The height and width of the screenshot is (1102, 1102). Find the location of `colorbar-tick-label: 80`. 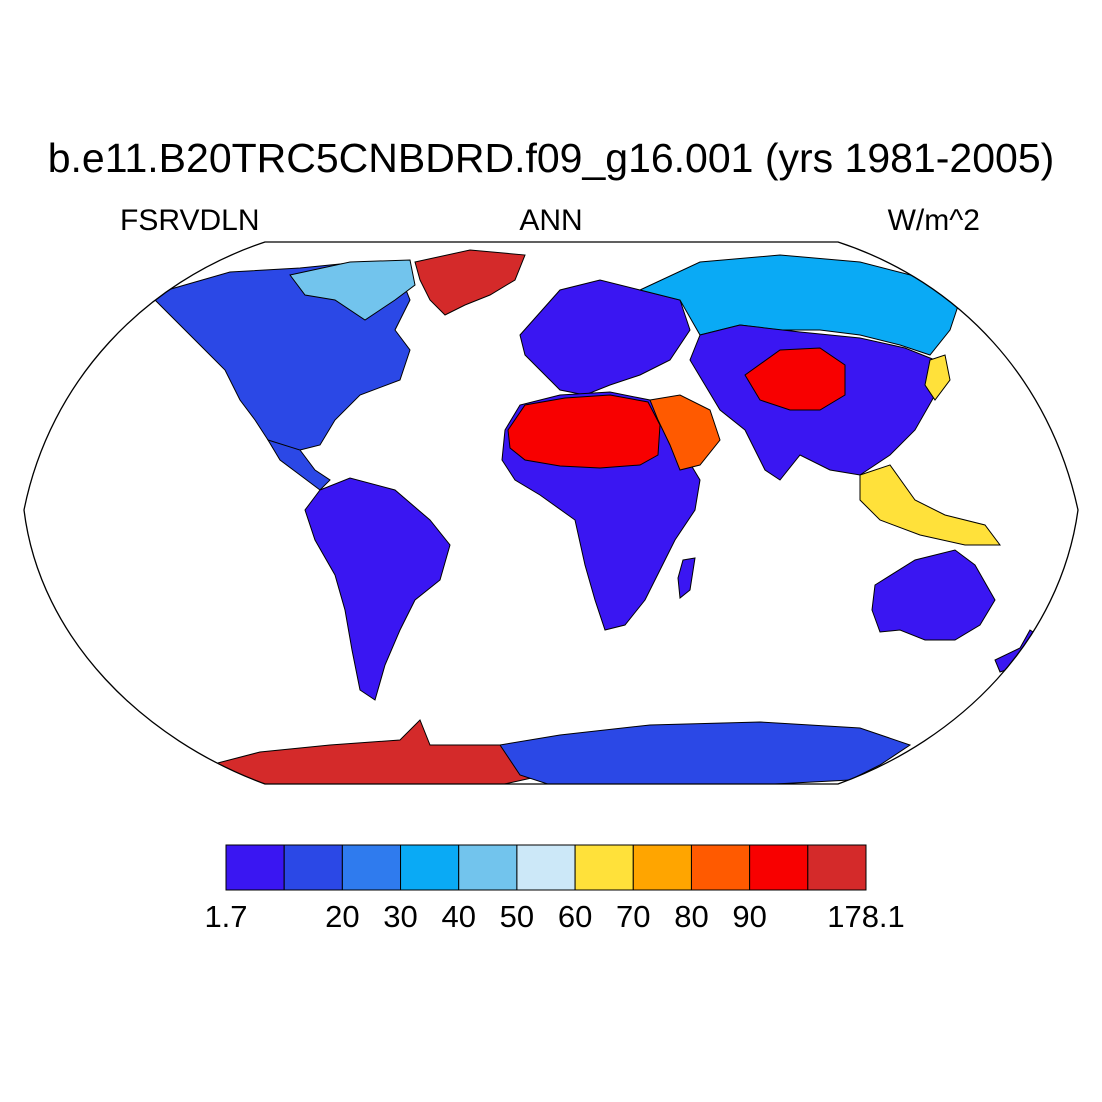

colorbar-tick-label: 80 is located at coordinates (691, 916).